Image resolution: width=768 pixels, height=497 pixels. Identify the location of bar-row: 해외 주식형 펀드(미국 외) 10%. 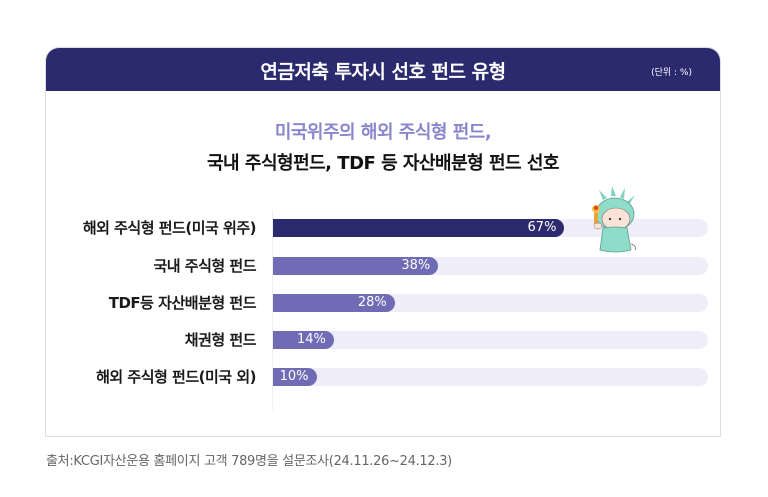
(383, 377).